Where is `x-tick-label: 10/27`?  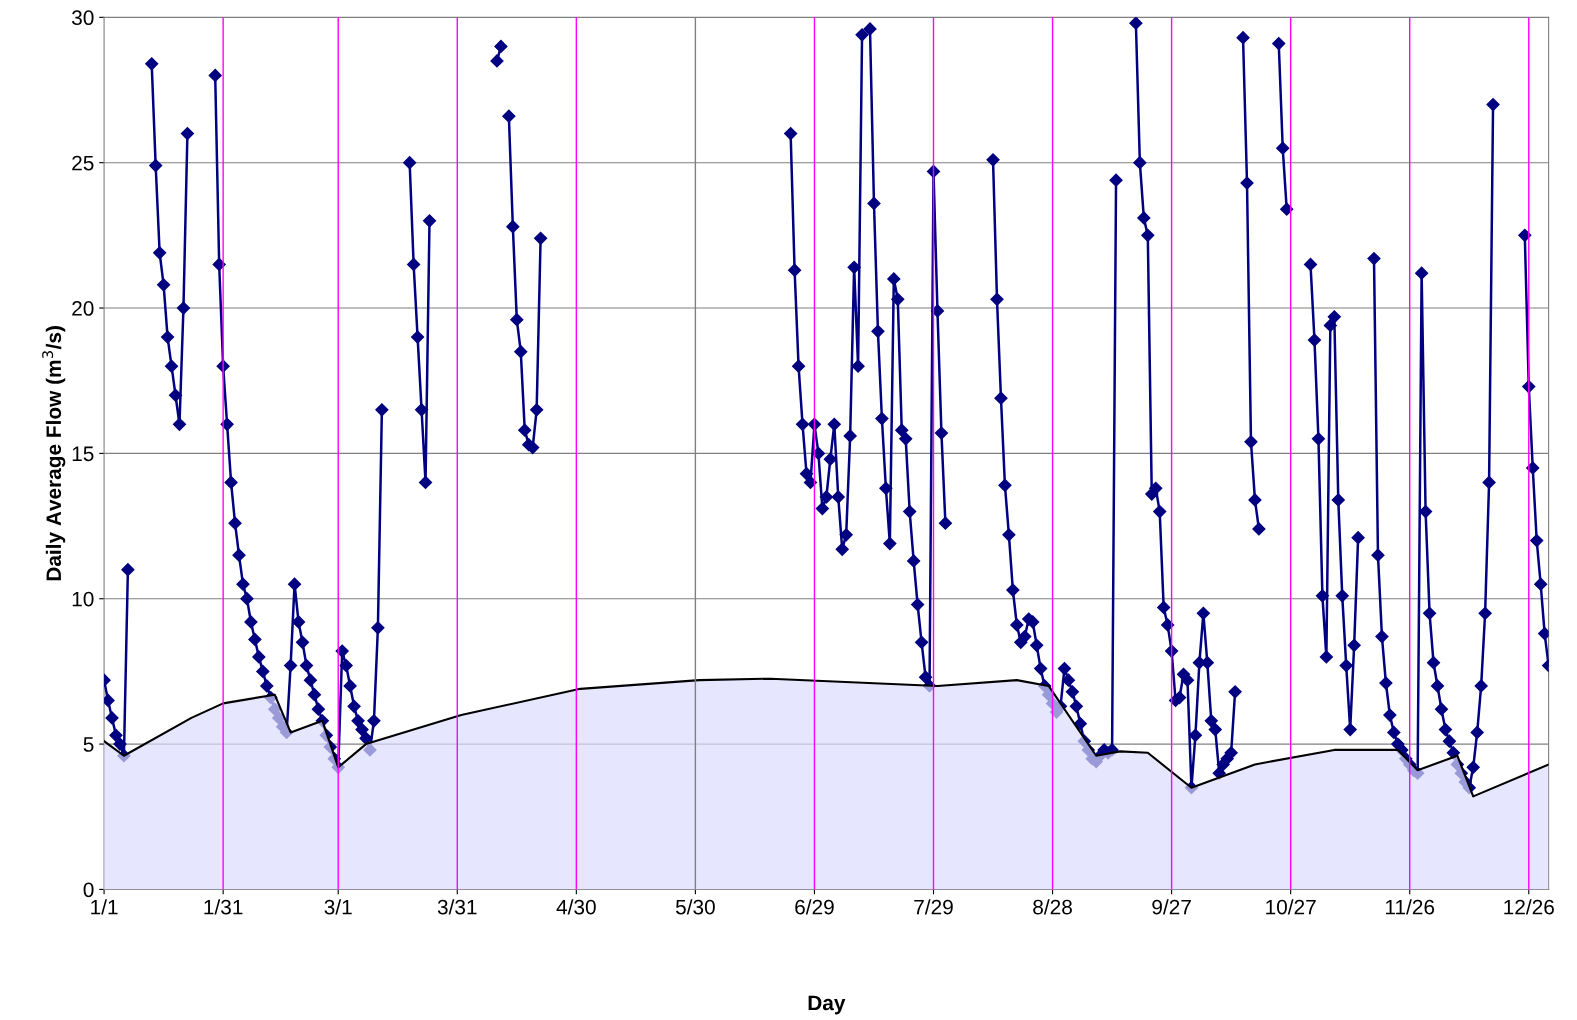
x-tick-label: 10/27 is located at coordinates (1291, 907).